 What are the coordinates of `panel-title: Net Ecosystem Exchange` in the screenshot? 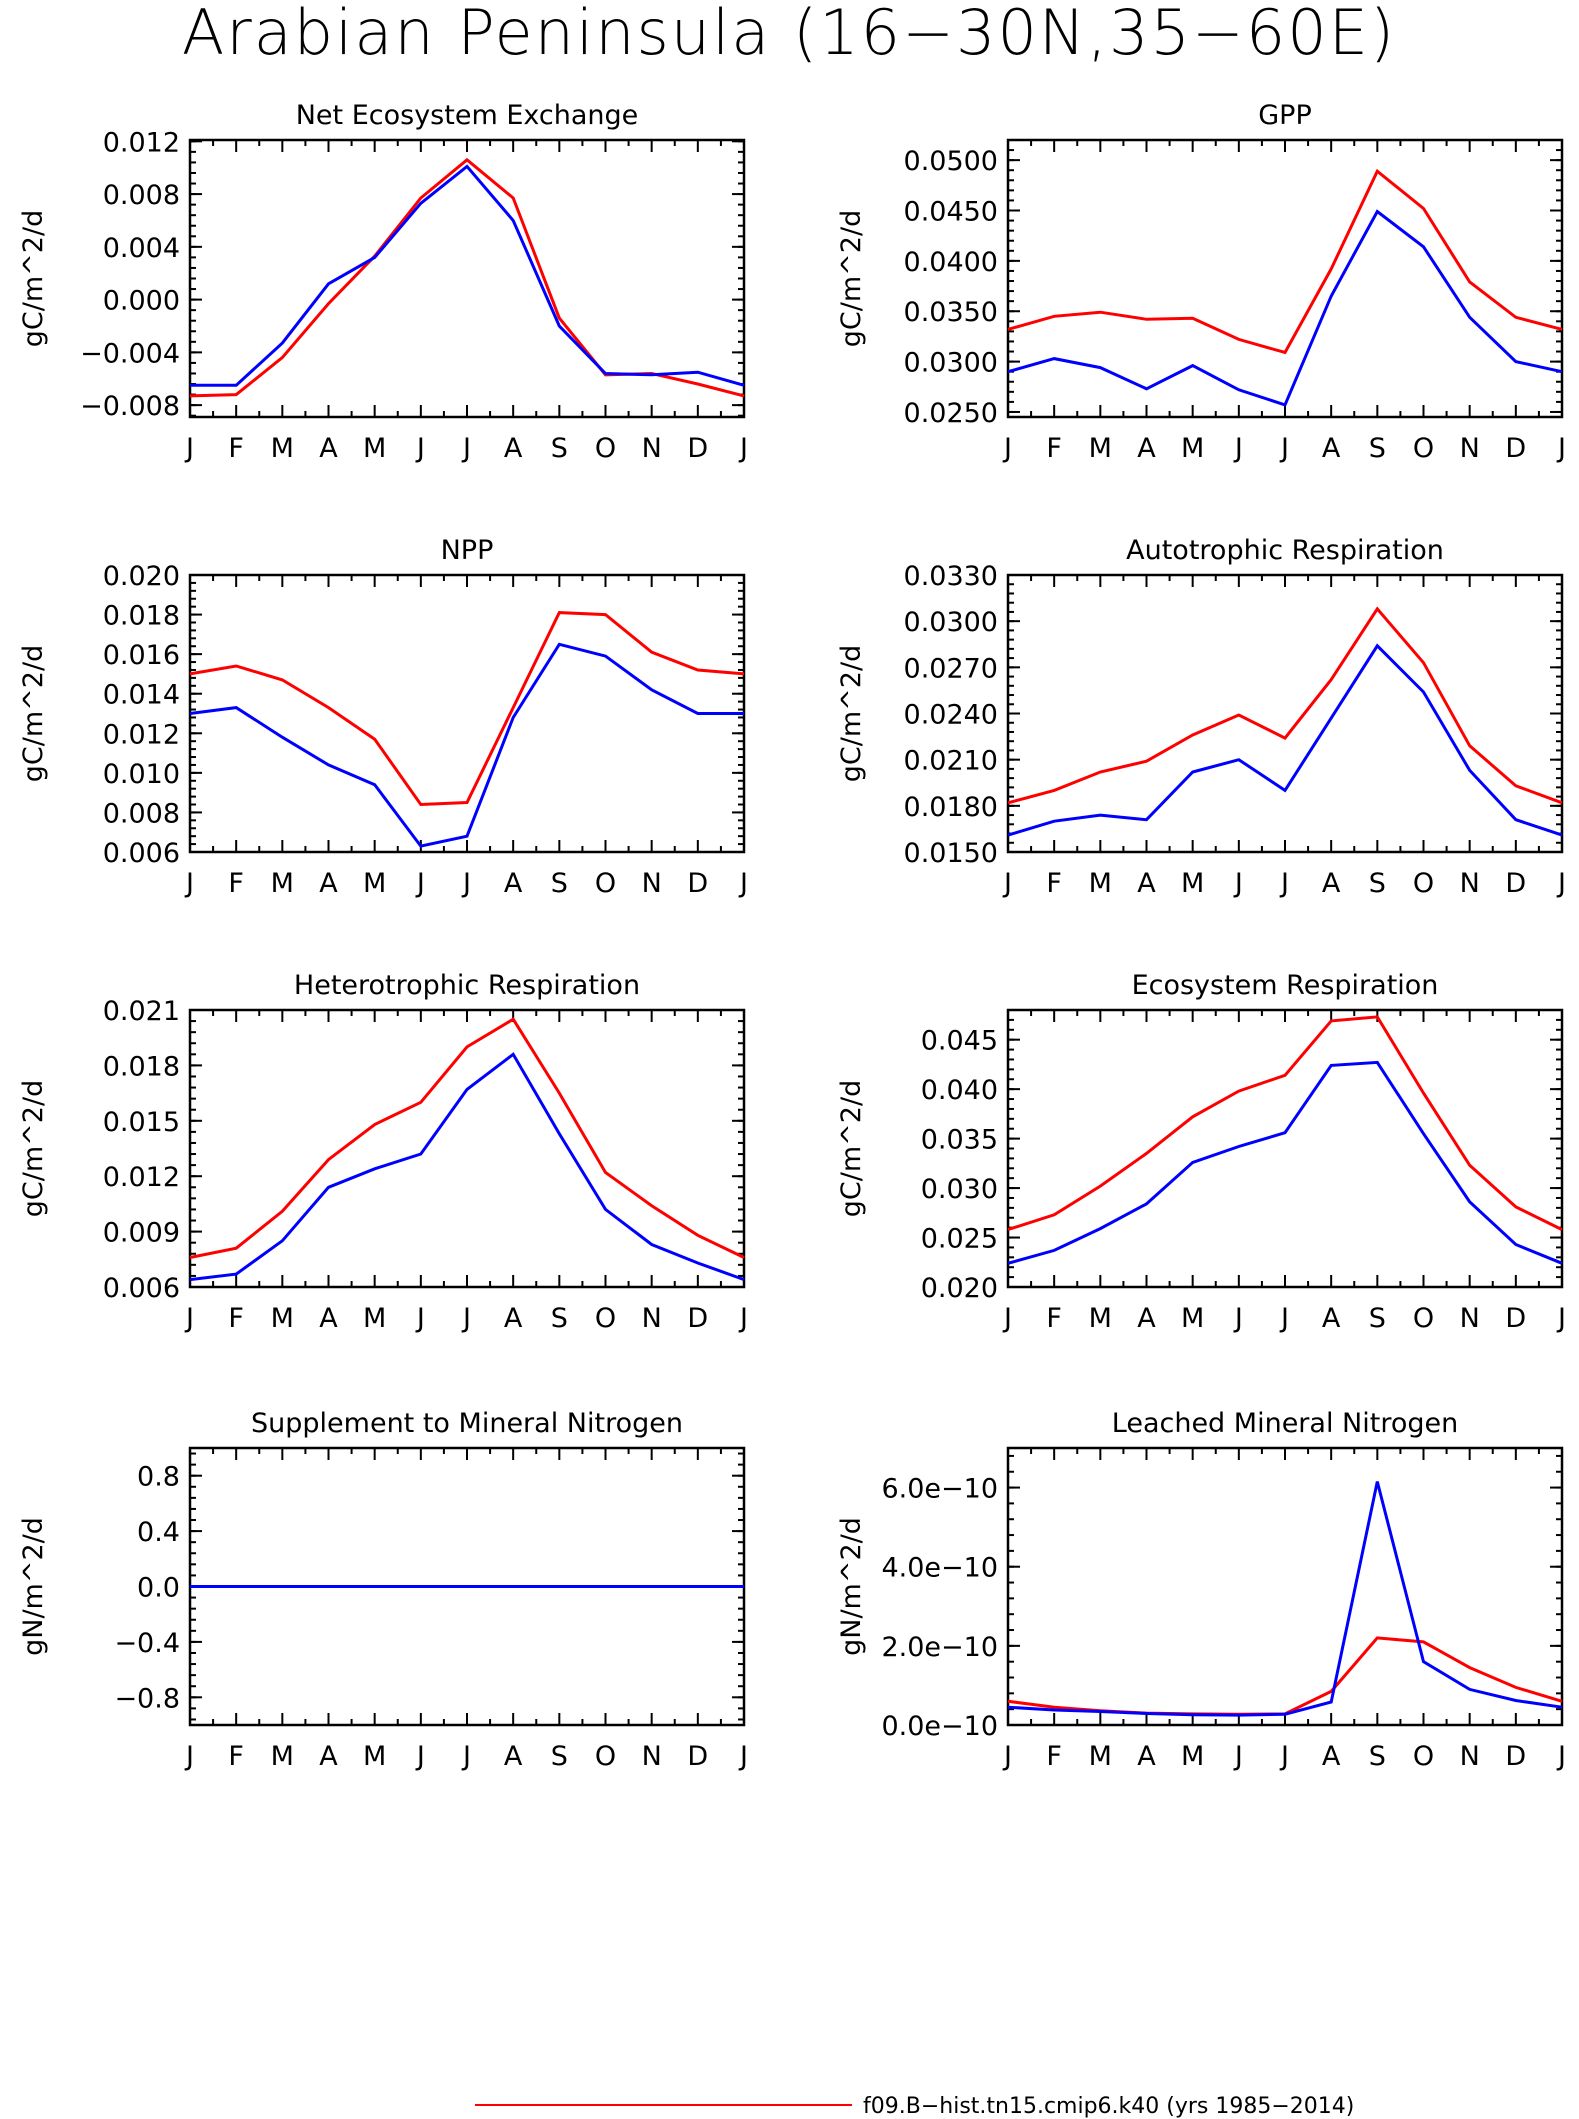 It's located at (467, 115).